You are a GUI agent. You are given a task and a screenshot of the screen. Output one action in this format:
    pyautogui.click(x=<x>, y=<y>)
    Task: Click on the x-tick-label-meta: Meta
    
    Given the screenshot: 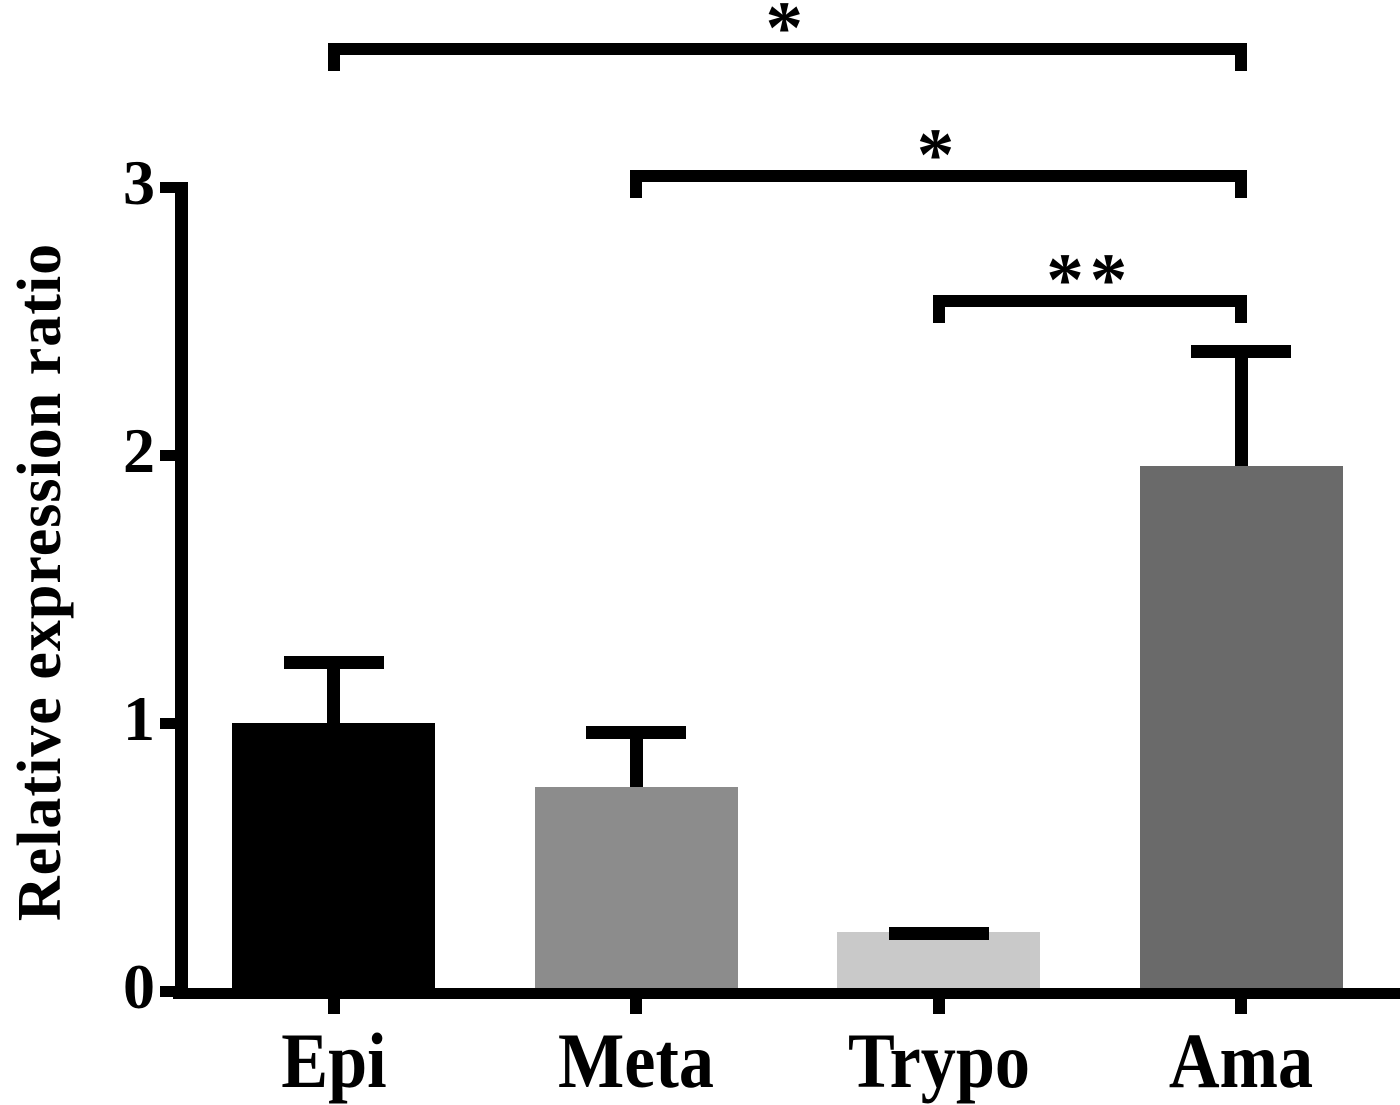 What is the action you would take?
    pyautogui.click(x=636, y=1060)
    